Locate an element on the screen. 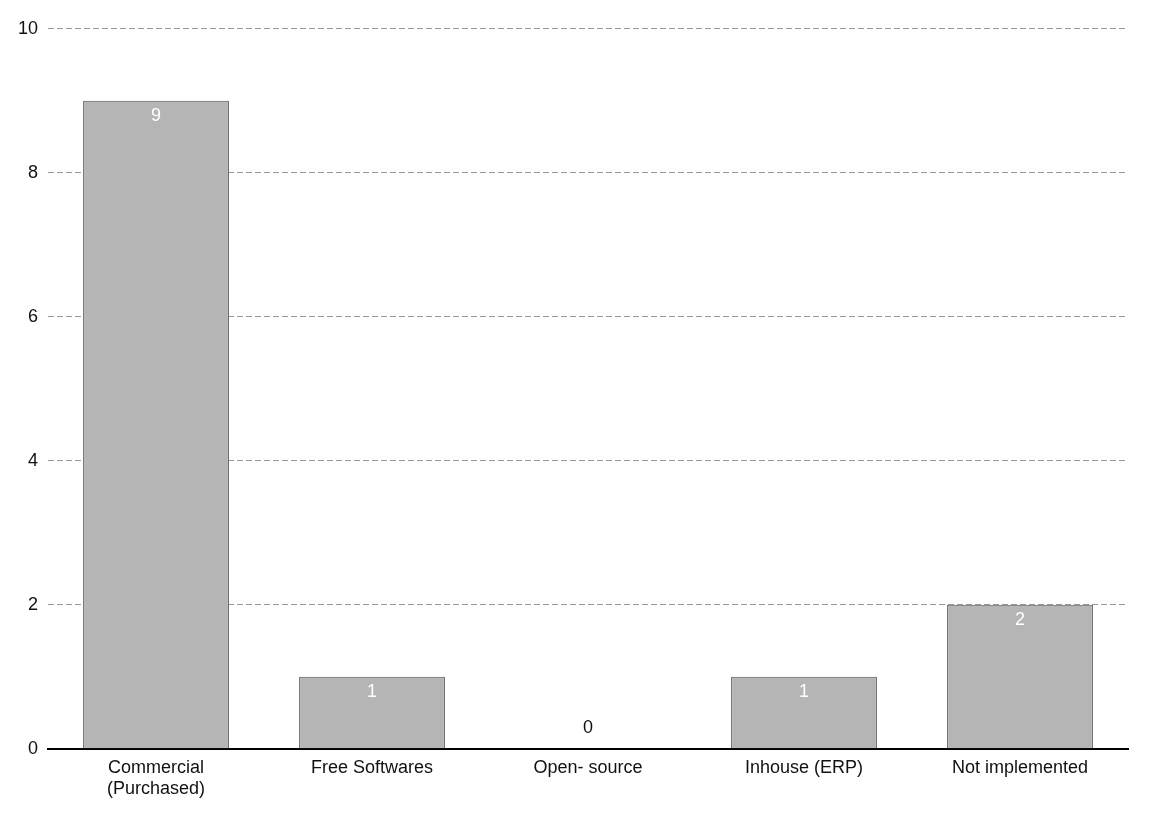 The image size is (1156, 820). data-label: 9 is located at coordinates (156, 114).